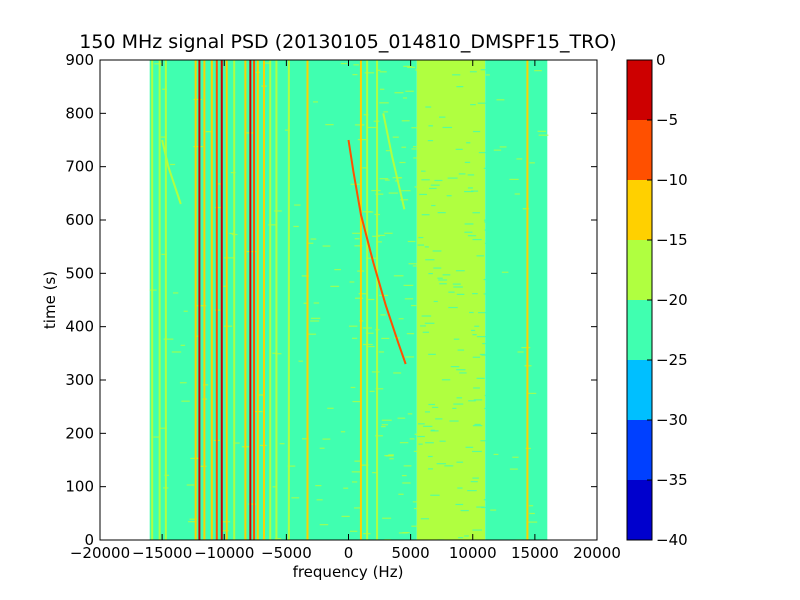  I want to click on y-tick-label: 300, so click(79, 380).